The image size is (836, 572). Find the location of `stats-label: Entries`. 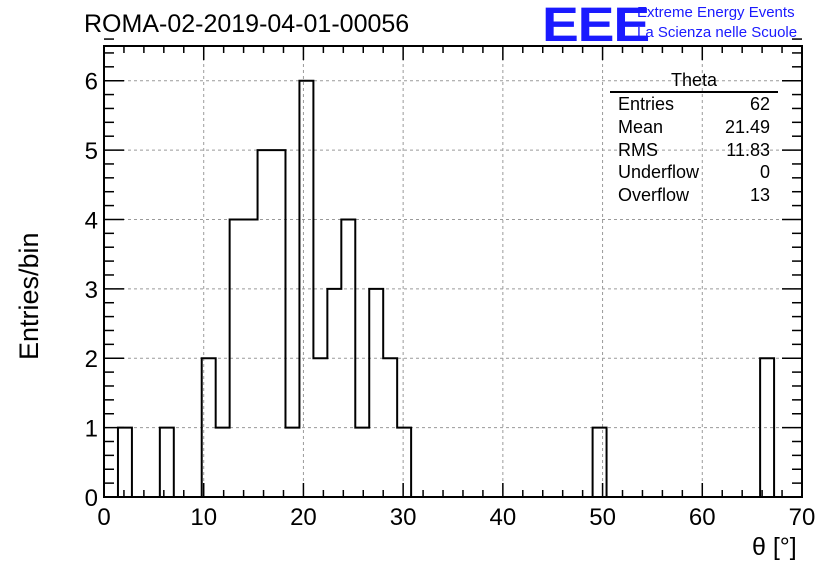

stats-label: Entries is located at coordinates (646, 104).